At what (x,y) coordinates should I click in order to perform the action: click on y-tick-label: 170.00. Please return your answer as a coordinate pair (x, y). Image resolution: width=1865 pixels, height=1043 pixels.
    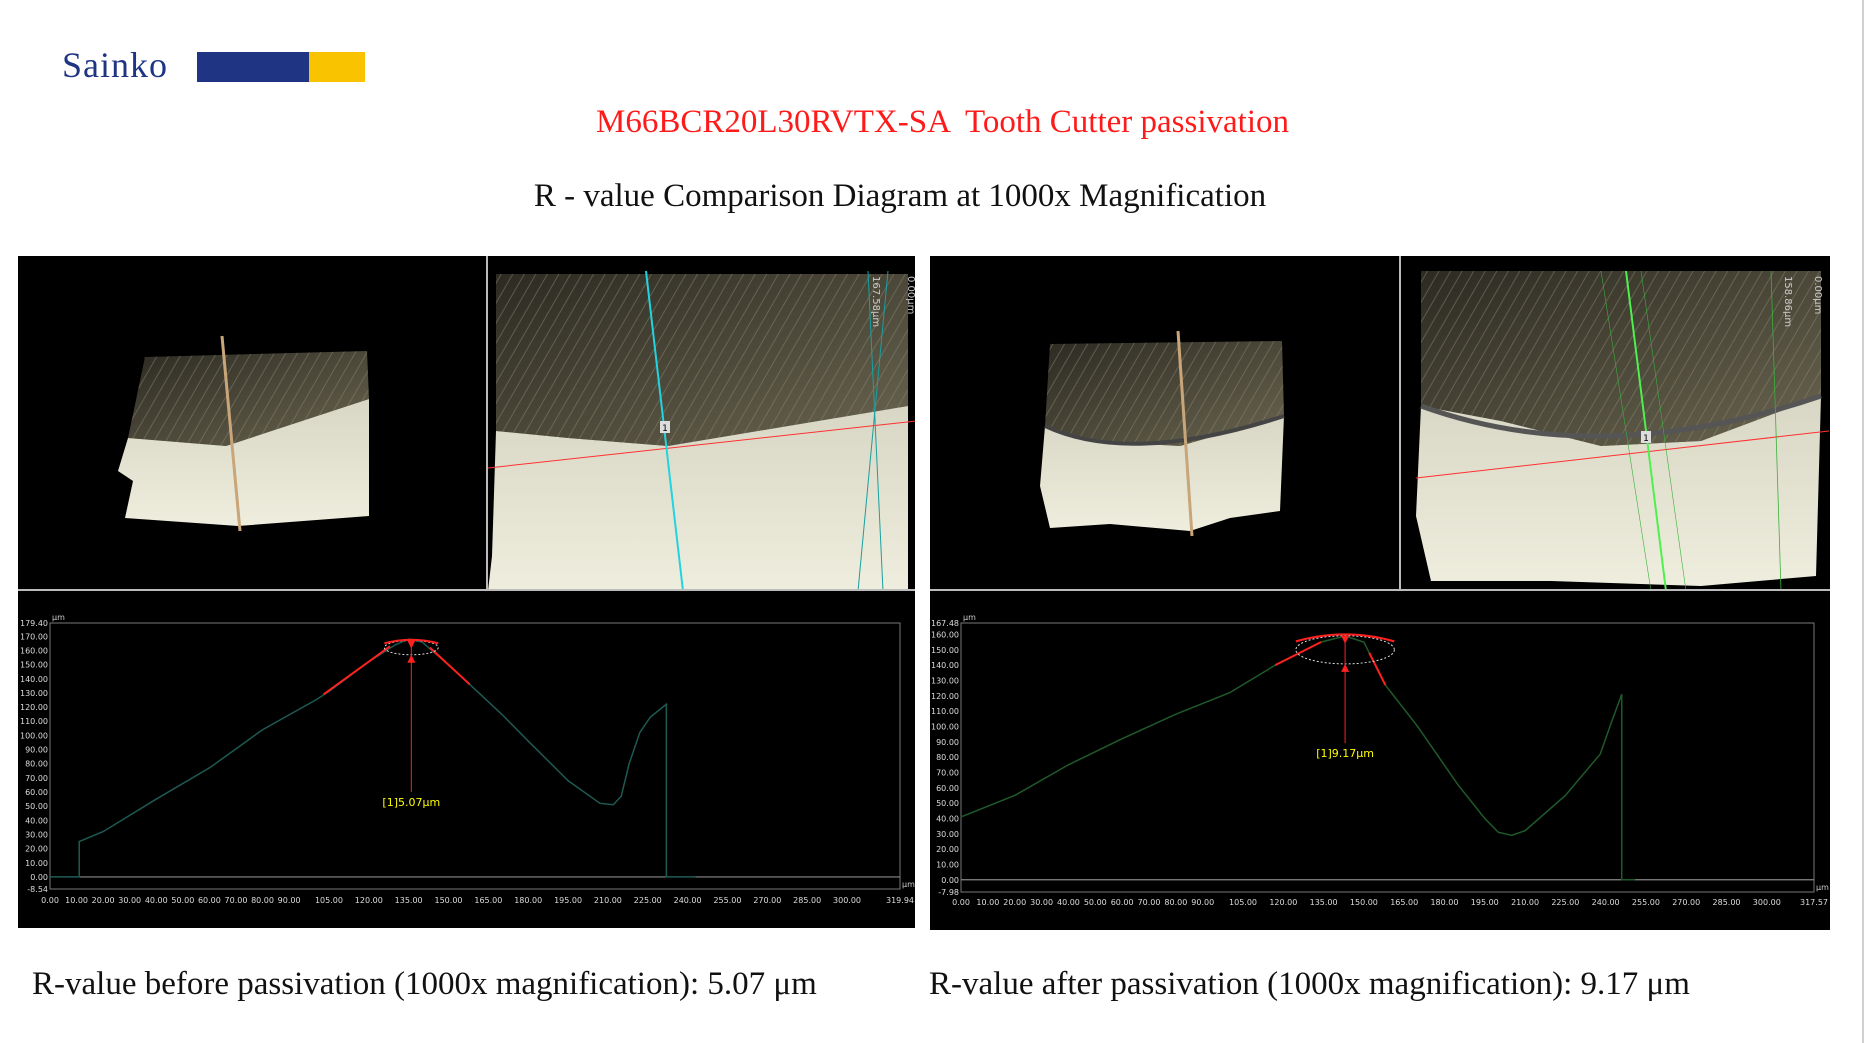
    Looking at the image, I should click on (34, 636).